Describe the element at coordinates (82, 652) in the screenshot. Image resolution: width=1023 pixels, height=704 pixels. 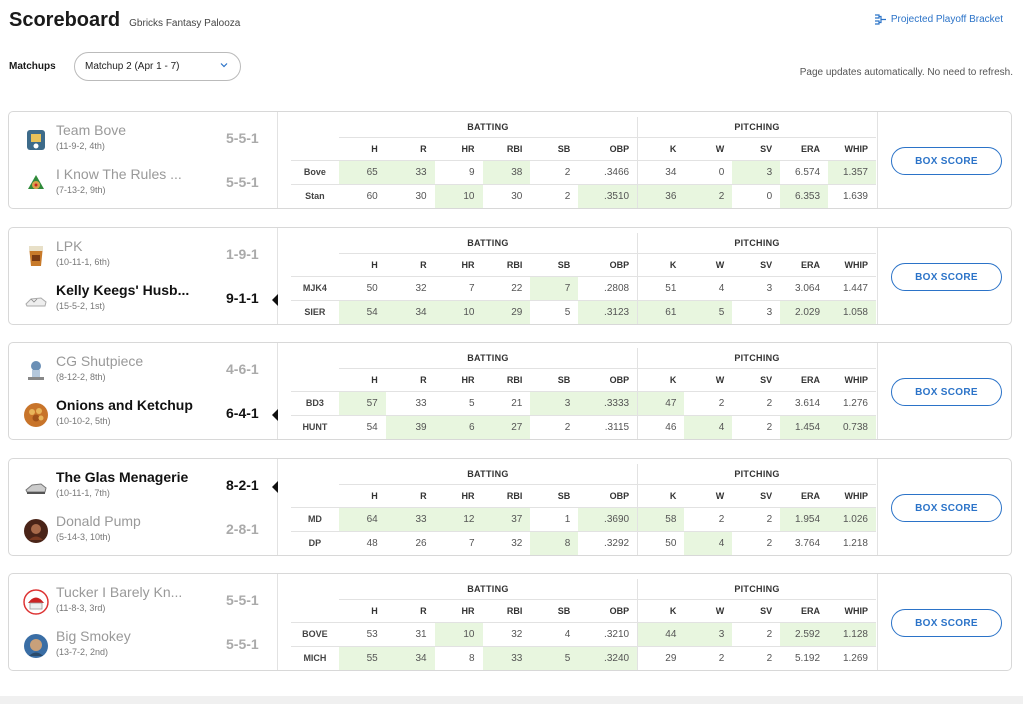
I see `team-record: (13-7-2, 2nd)` at that location.